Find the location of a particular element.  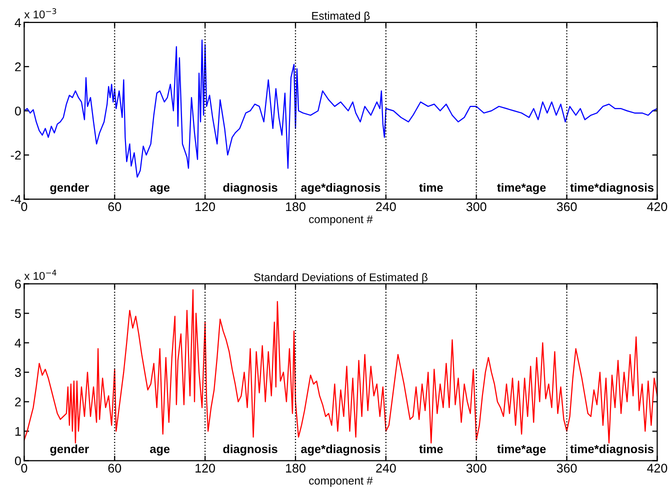

y-tick-label: -4 is located at coordinates (16, 199).